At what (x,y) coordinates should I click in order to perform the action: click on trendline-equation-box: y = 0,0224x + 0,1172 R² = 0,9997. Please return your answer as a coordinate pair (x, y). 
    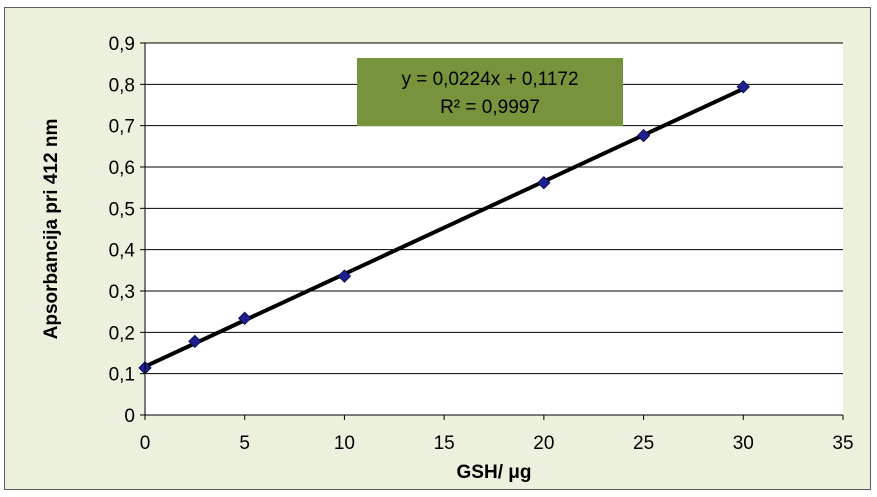
    Looking at the image, I should click on (490, 92).